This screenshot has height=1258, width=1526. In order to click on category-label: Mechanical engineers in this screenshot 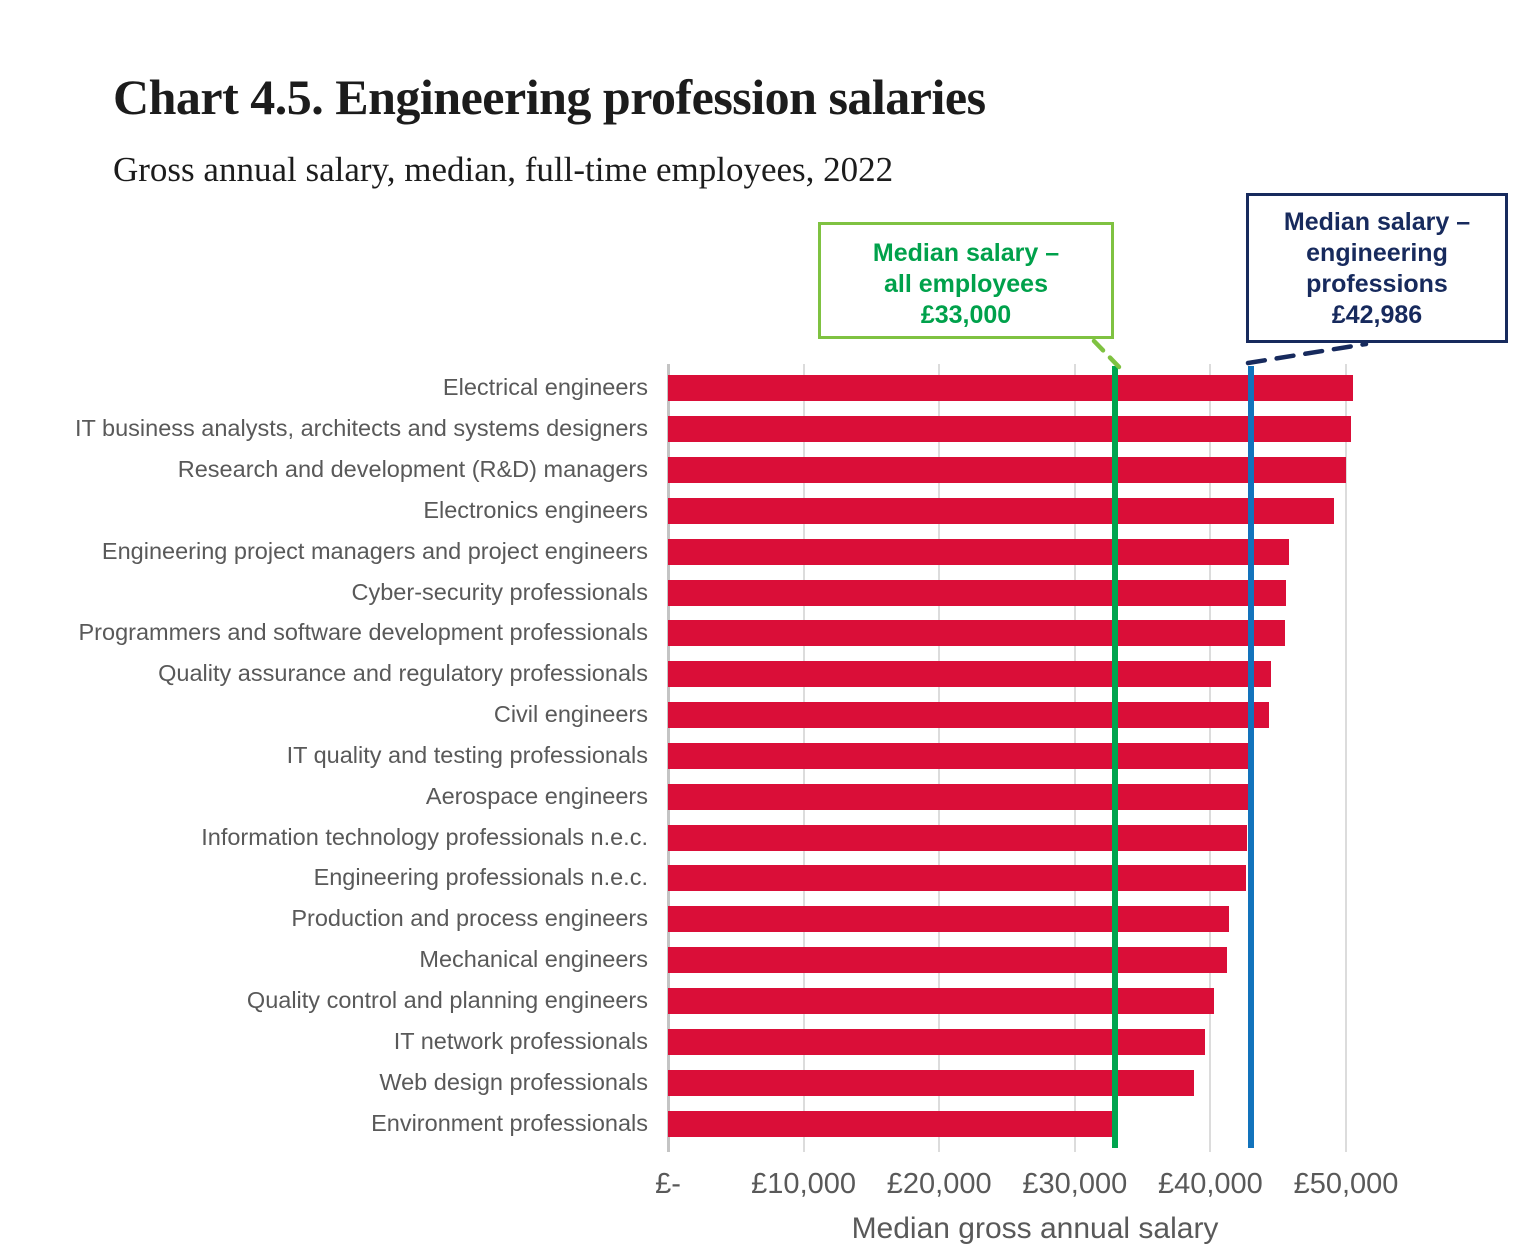, I will do `click(533, 959)`.